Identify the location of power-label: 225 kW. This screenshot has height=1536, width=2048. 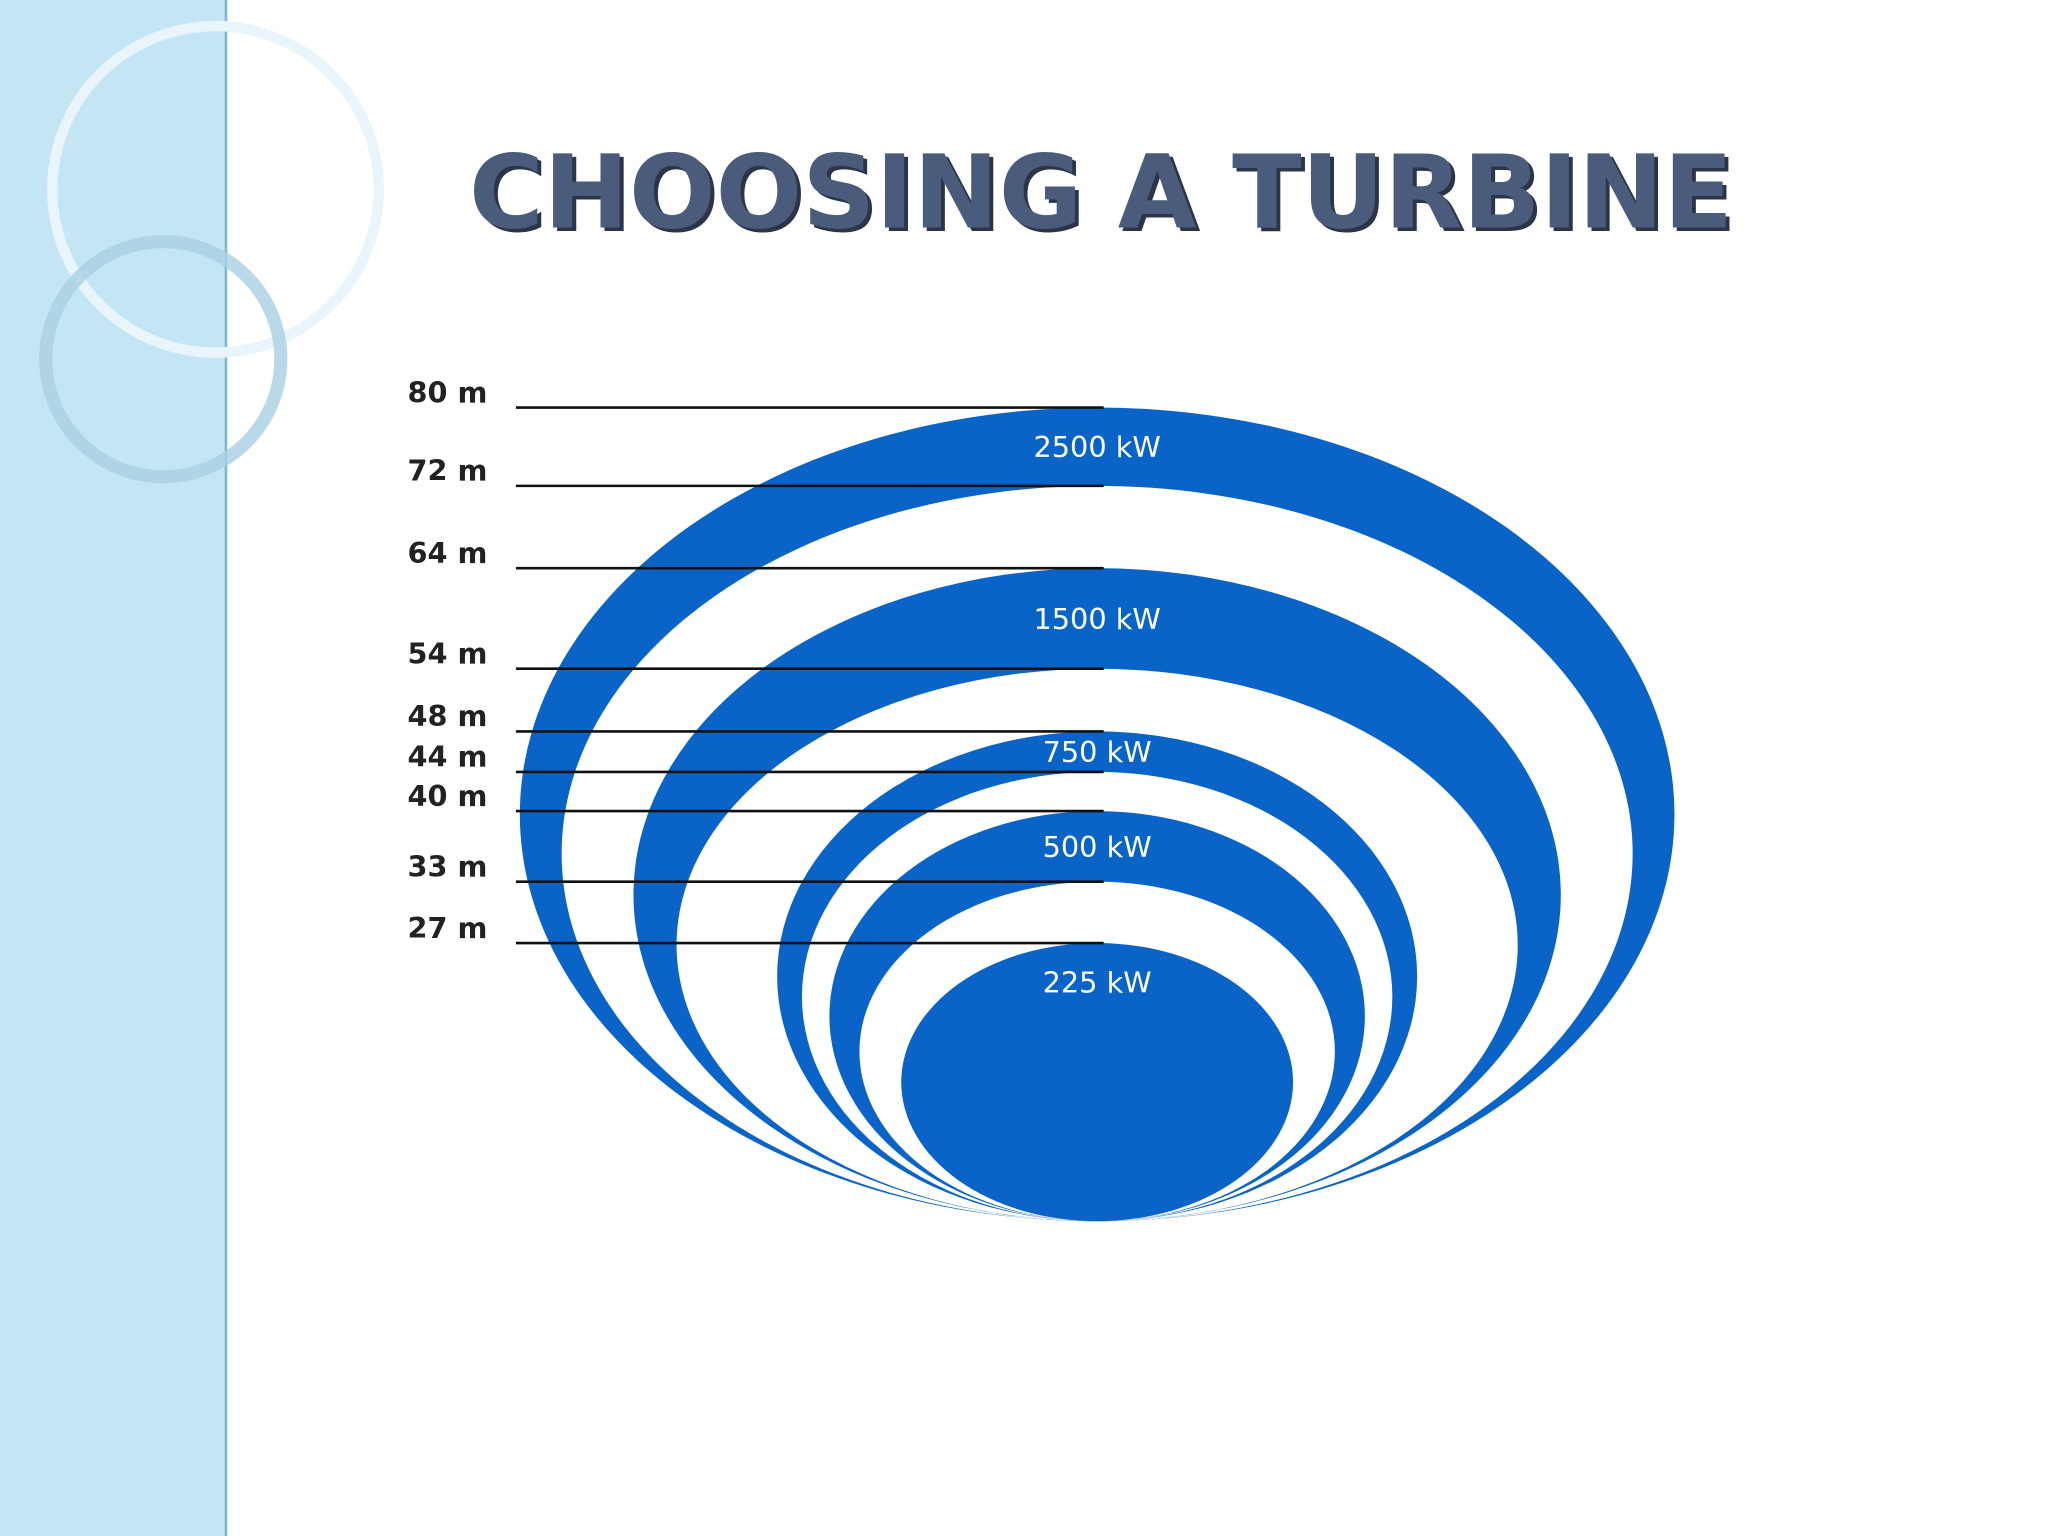
(1097, 983).